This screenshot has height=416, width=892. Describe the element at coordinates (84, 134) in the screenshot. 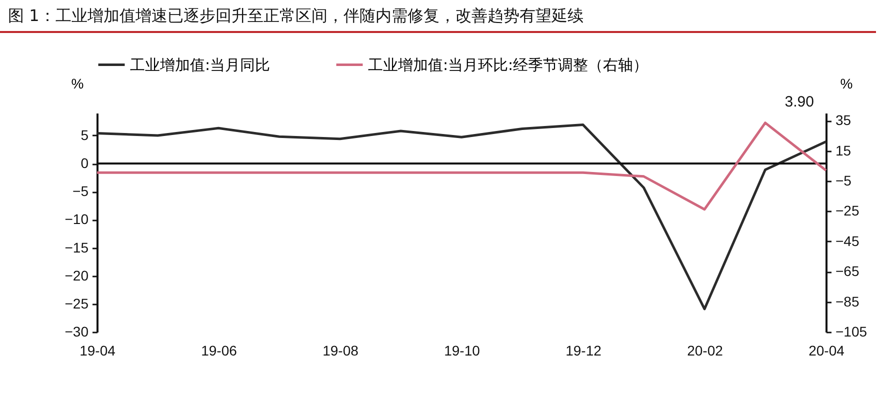

I see `y-tick-label: 5` at that location.